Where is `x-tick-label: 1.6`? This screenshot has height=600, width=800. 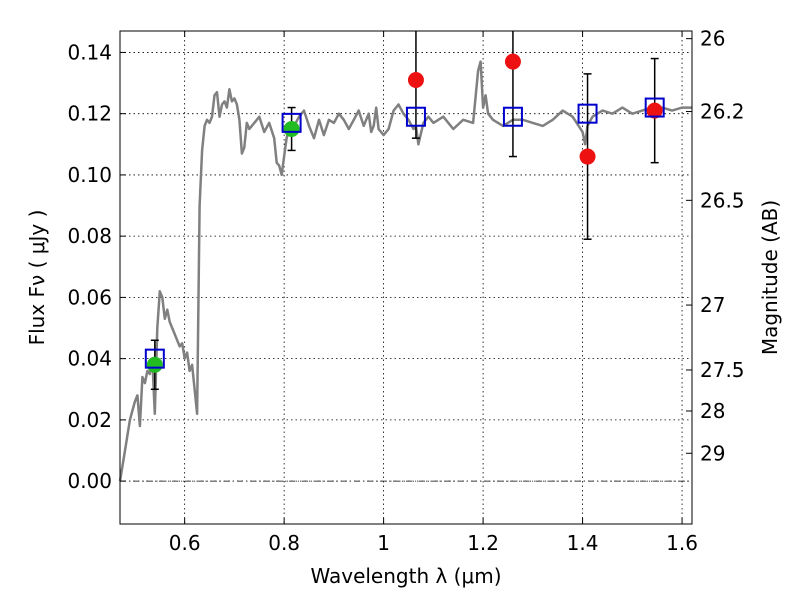 x-tick-label: 1.6 is located at coordinates (682, 543).